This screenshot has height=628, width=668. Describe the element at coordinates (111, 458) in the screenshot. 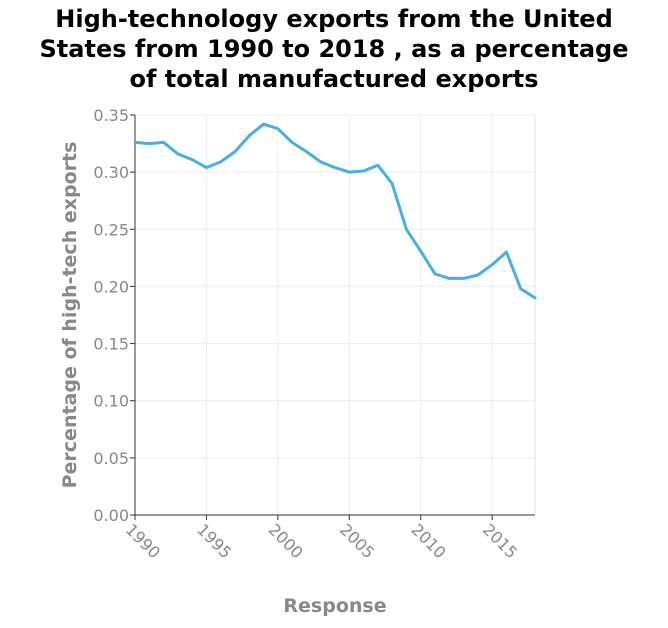

I see `y-tick-label: 0.05` at that location.